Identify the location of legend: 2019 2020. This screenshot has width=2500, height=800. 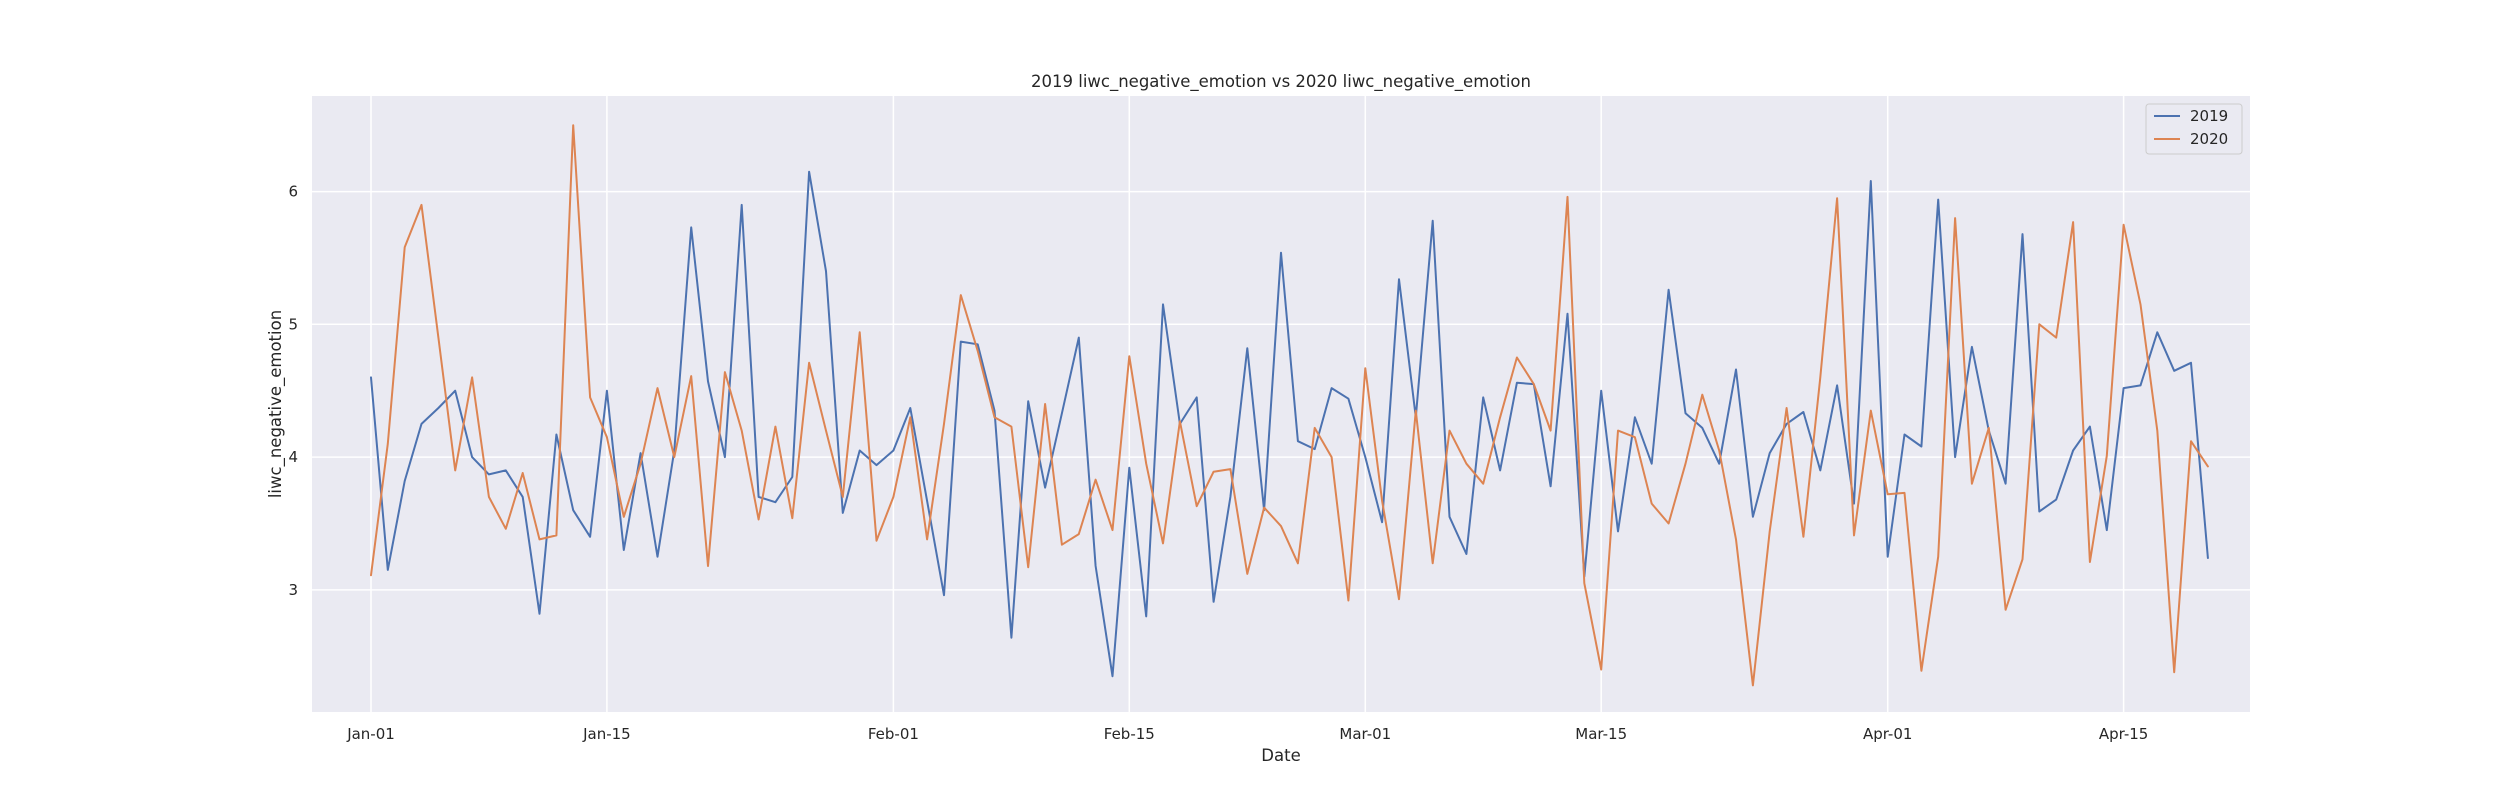
(2194, 129).